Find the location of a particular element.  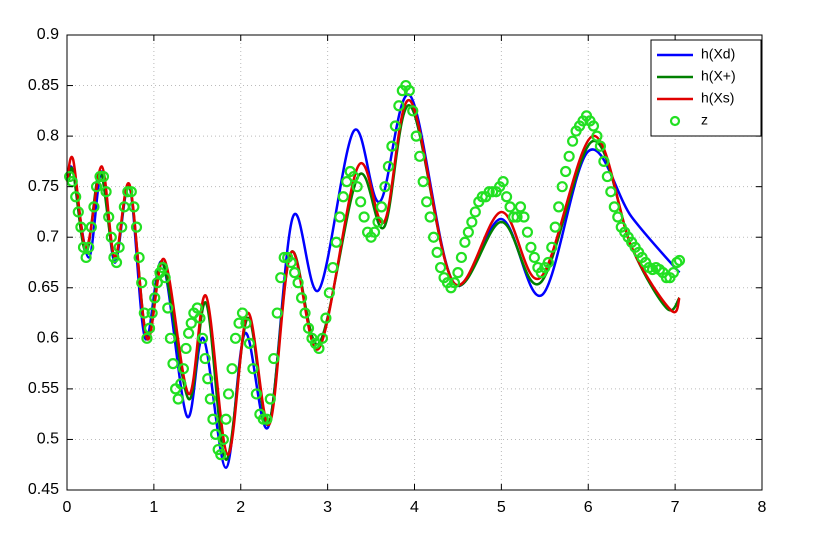

legend: h(Xd) h(X+) h(Xs) z is located at coordinates (706, 88).